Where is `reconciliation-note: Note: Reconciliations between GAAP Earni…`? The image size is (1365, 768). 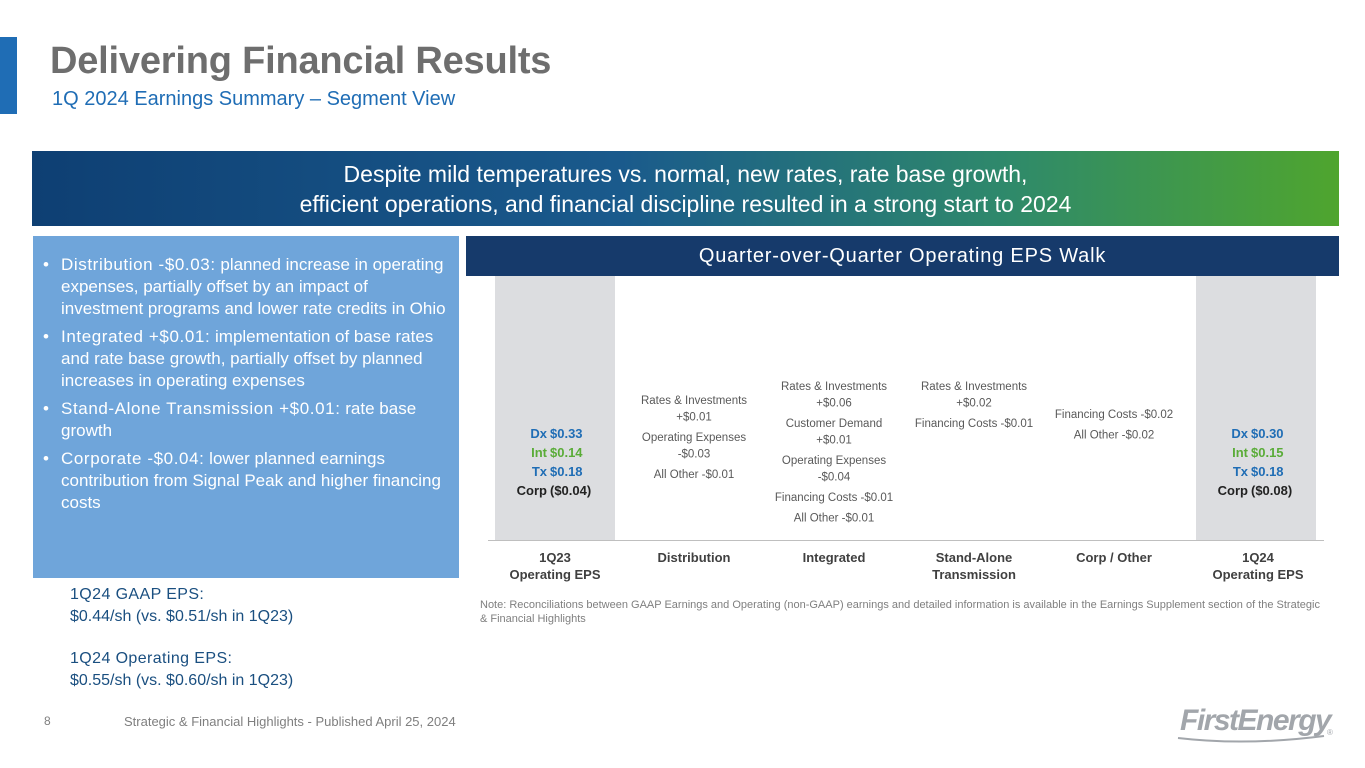 reconciliation-note: Note: Reconciliations between GAAP Earni… is located at coordinates (900, 612).